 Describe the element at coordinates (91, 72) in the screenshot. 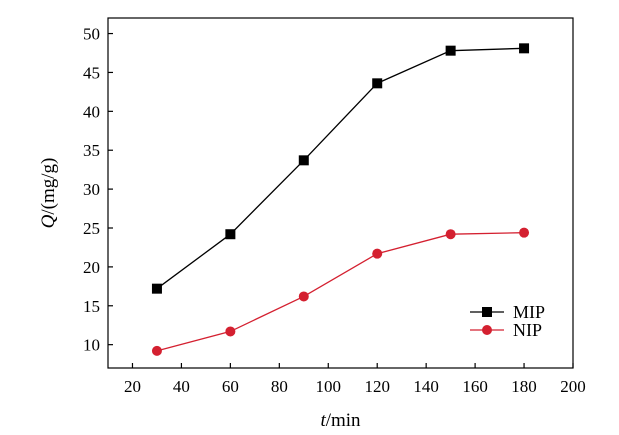

I see `y-tick-label: 45` at that location.